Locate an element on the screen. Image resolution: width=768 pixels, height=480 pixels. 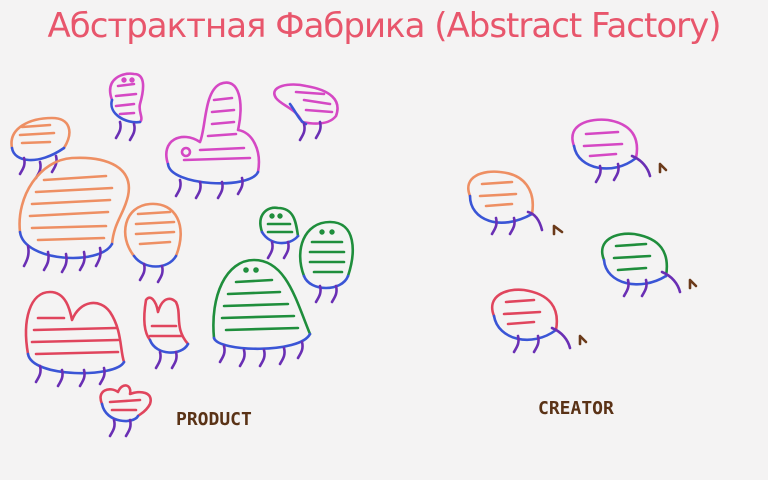
product-label: PRODUCT is located at coordinates (214, 419).